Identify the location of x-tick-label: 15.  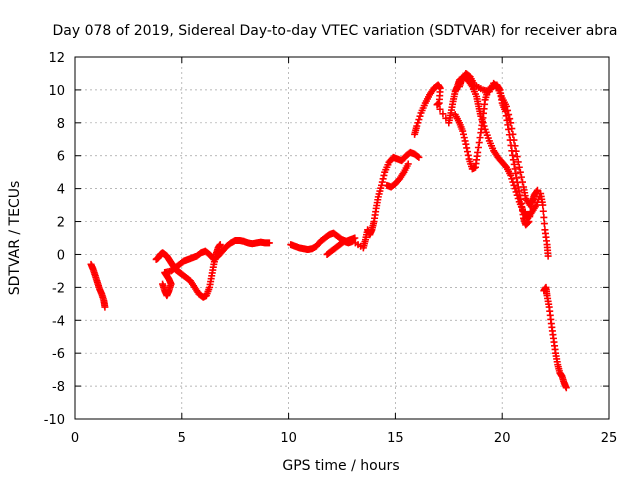
(395, 438).